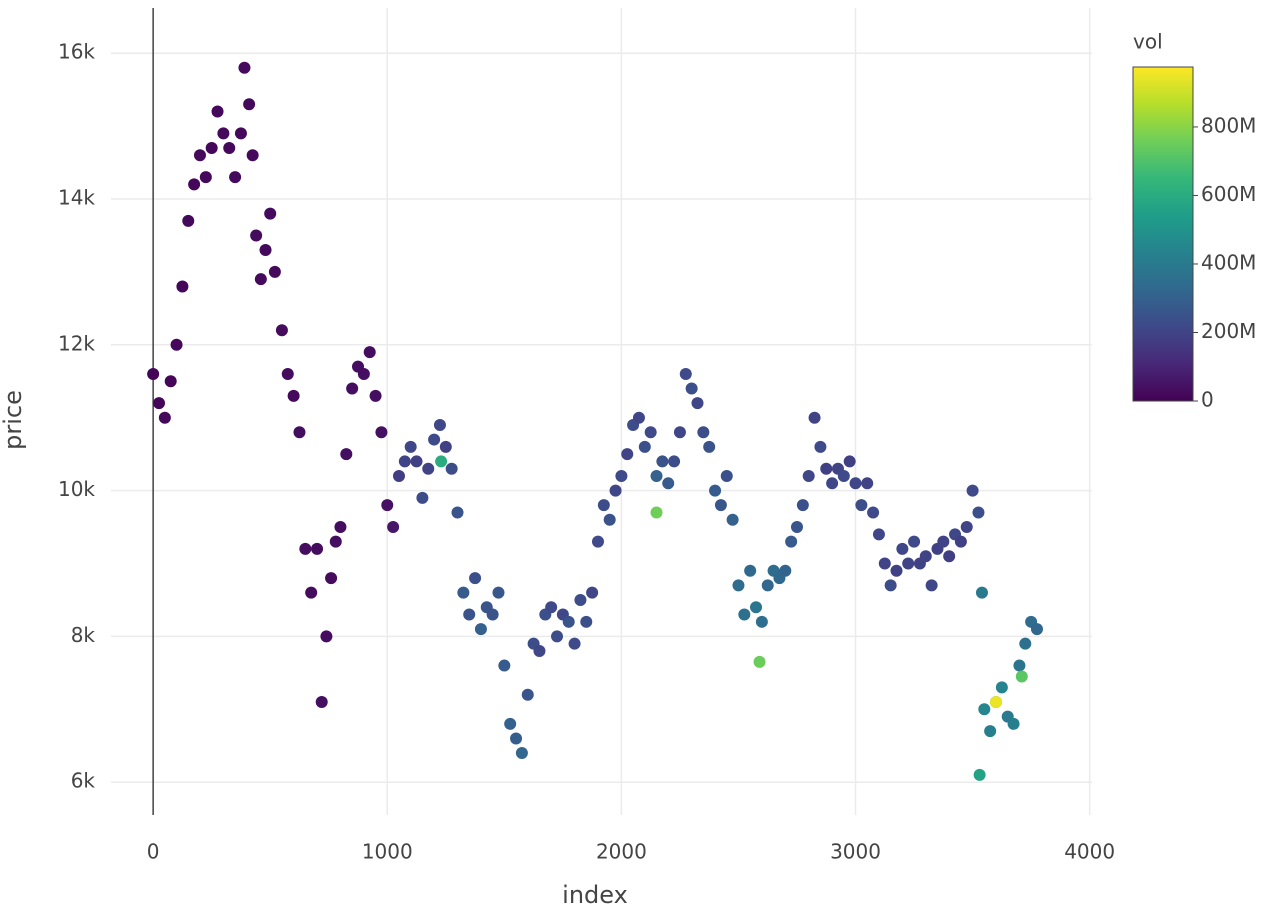  I want to click on x-tick-label: 0, so click(153, 852).